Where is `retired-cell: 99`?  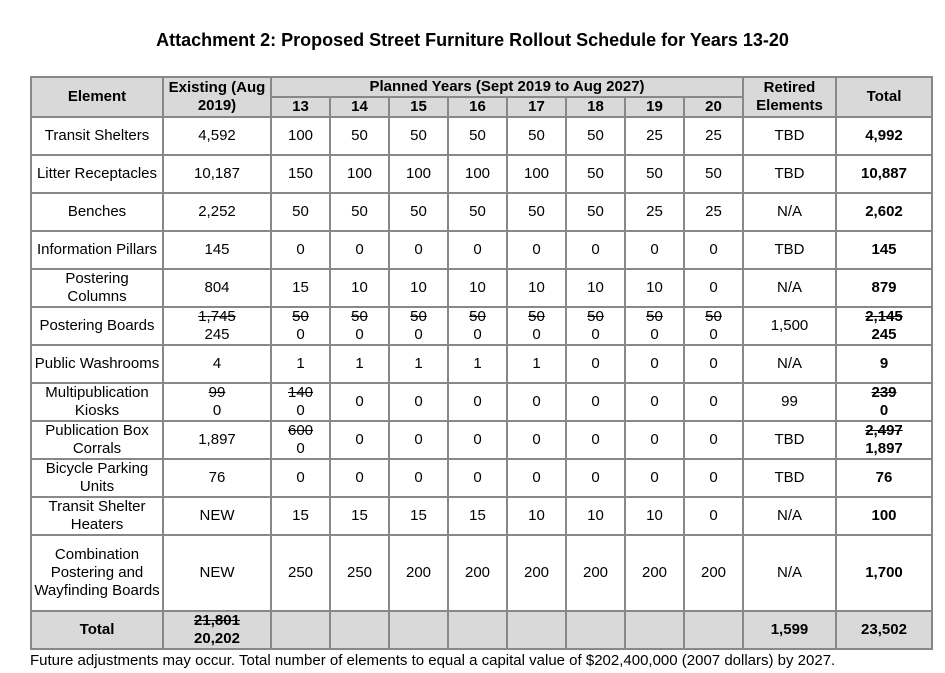
retired-cell: 99 is located at coordinates (789, 402).